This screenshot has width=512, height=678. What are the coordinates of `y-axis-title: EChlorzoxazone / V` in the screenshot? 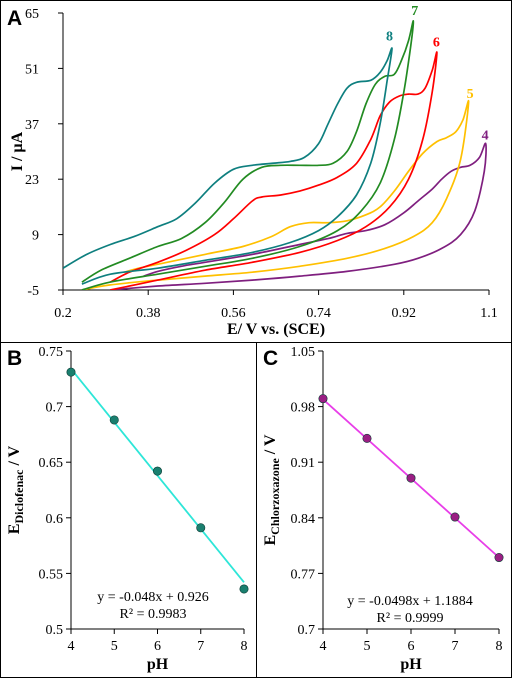 It's located at (272, 489).